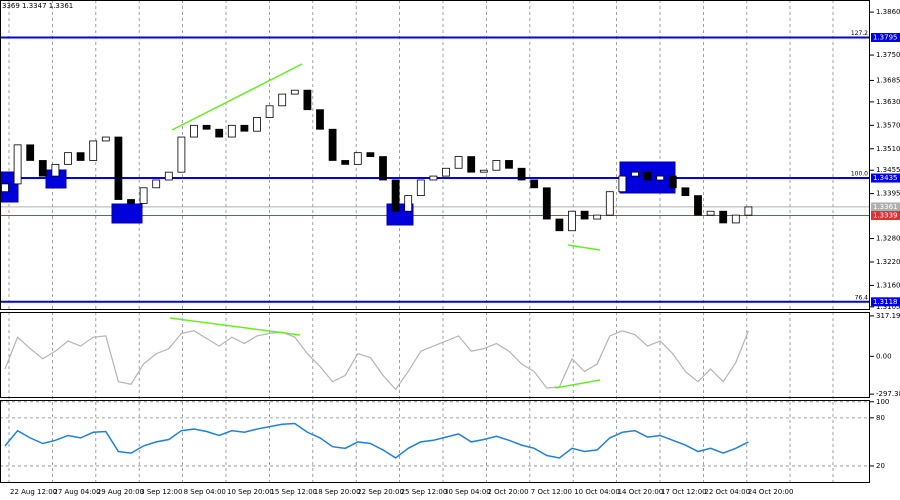 The width and height of the screenshot is (900, 500). I want to click on level-name: 76.4, so click(862, 297).